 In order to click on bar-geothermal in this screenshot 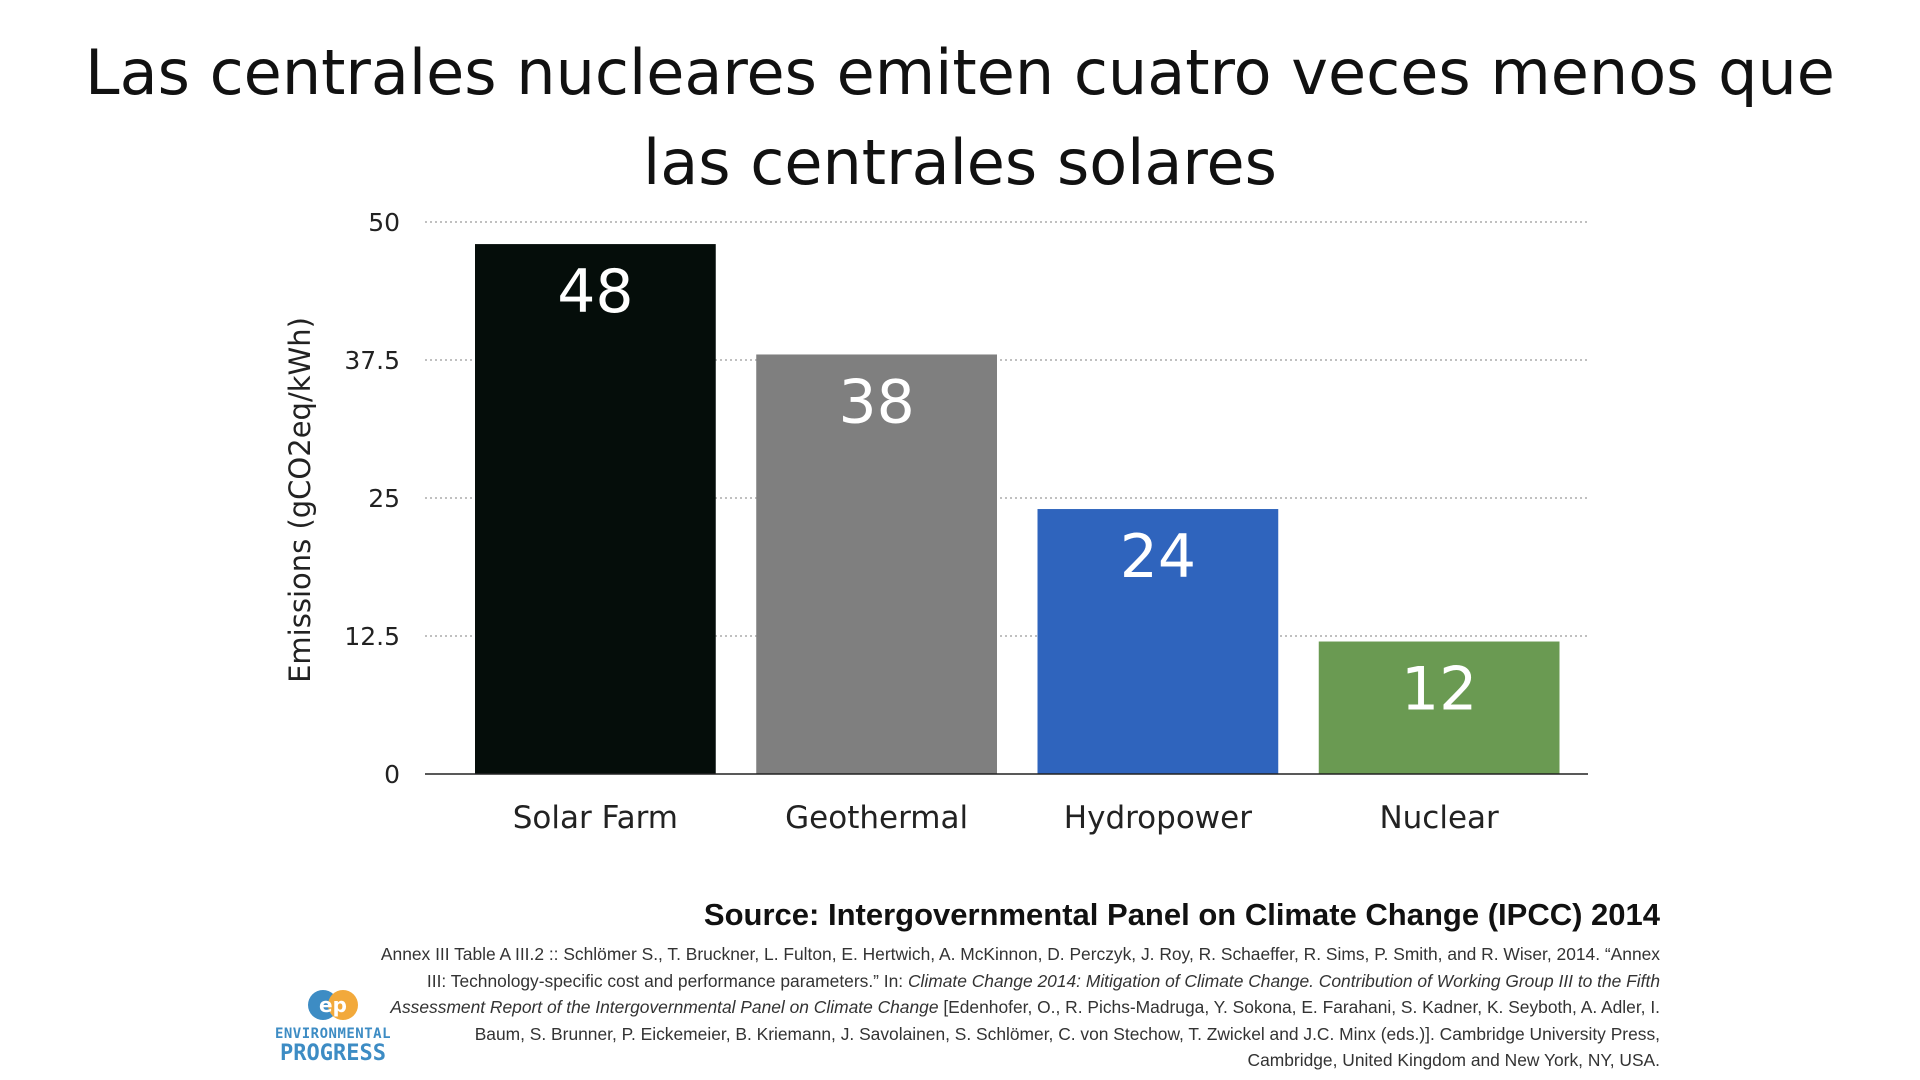, I will do `click(876, 564)`.